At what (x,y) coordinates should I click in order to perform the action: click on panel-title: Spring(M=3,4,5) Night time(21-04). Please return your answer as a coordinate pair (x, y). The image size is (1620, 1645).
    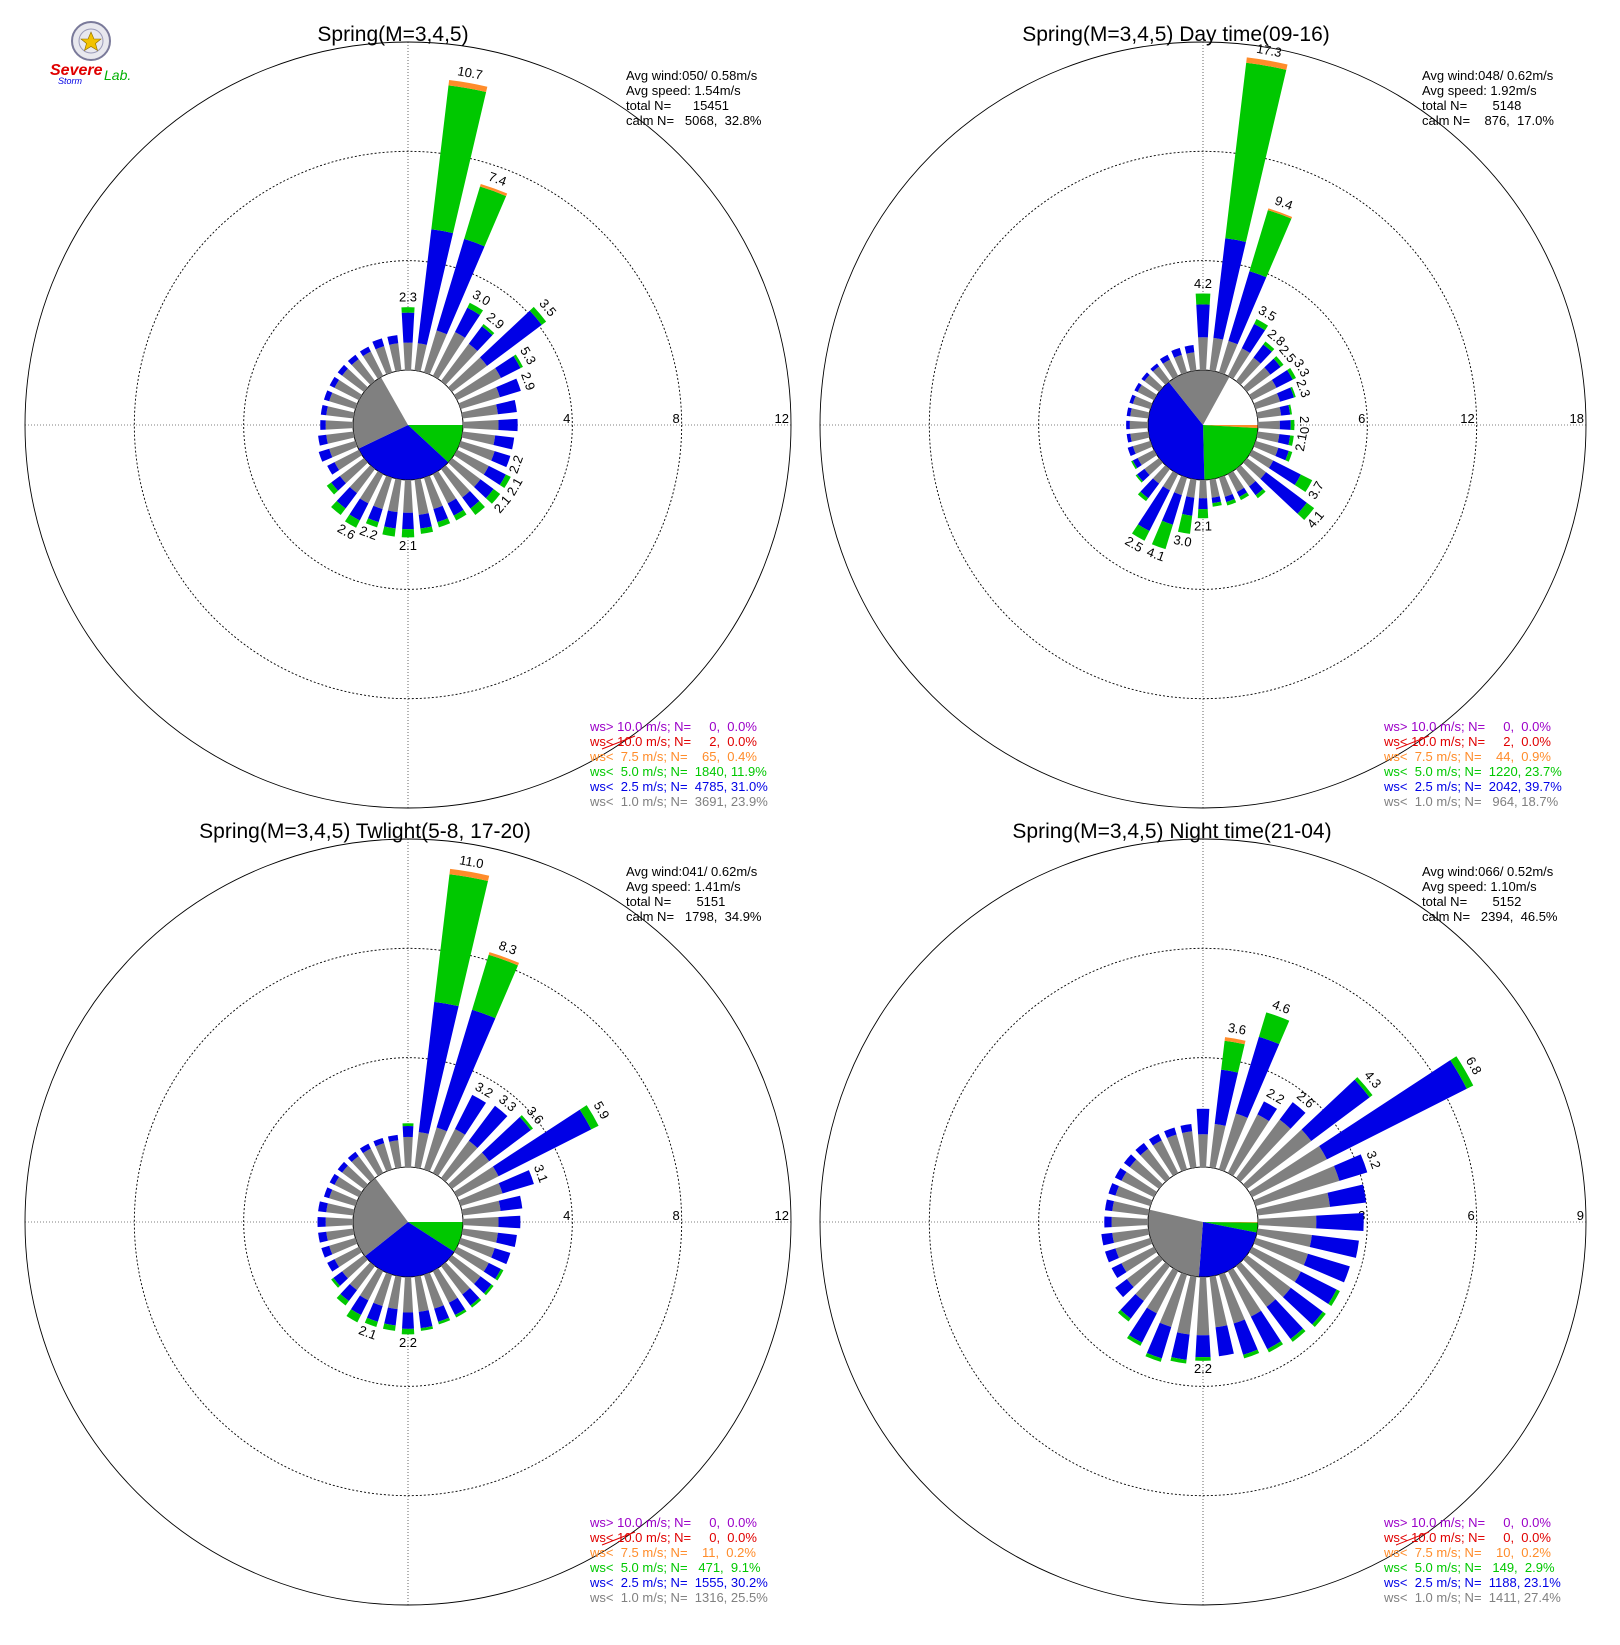
    Looking at the image, I should click on (1171, 831).